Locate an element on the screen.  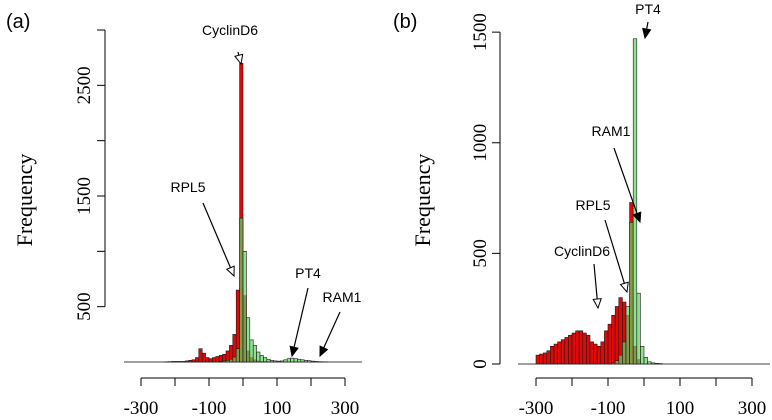
panel-label: (a) is located at coordinates (18, 22).